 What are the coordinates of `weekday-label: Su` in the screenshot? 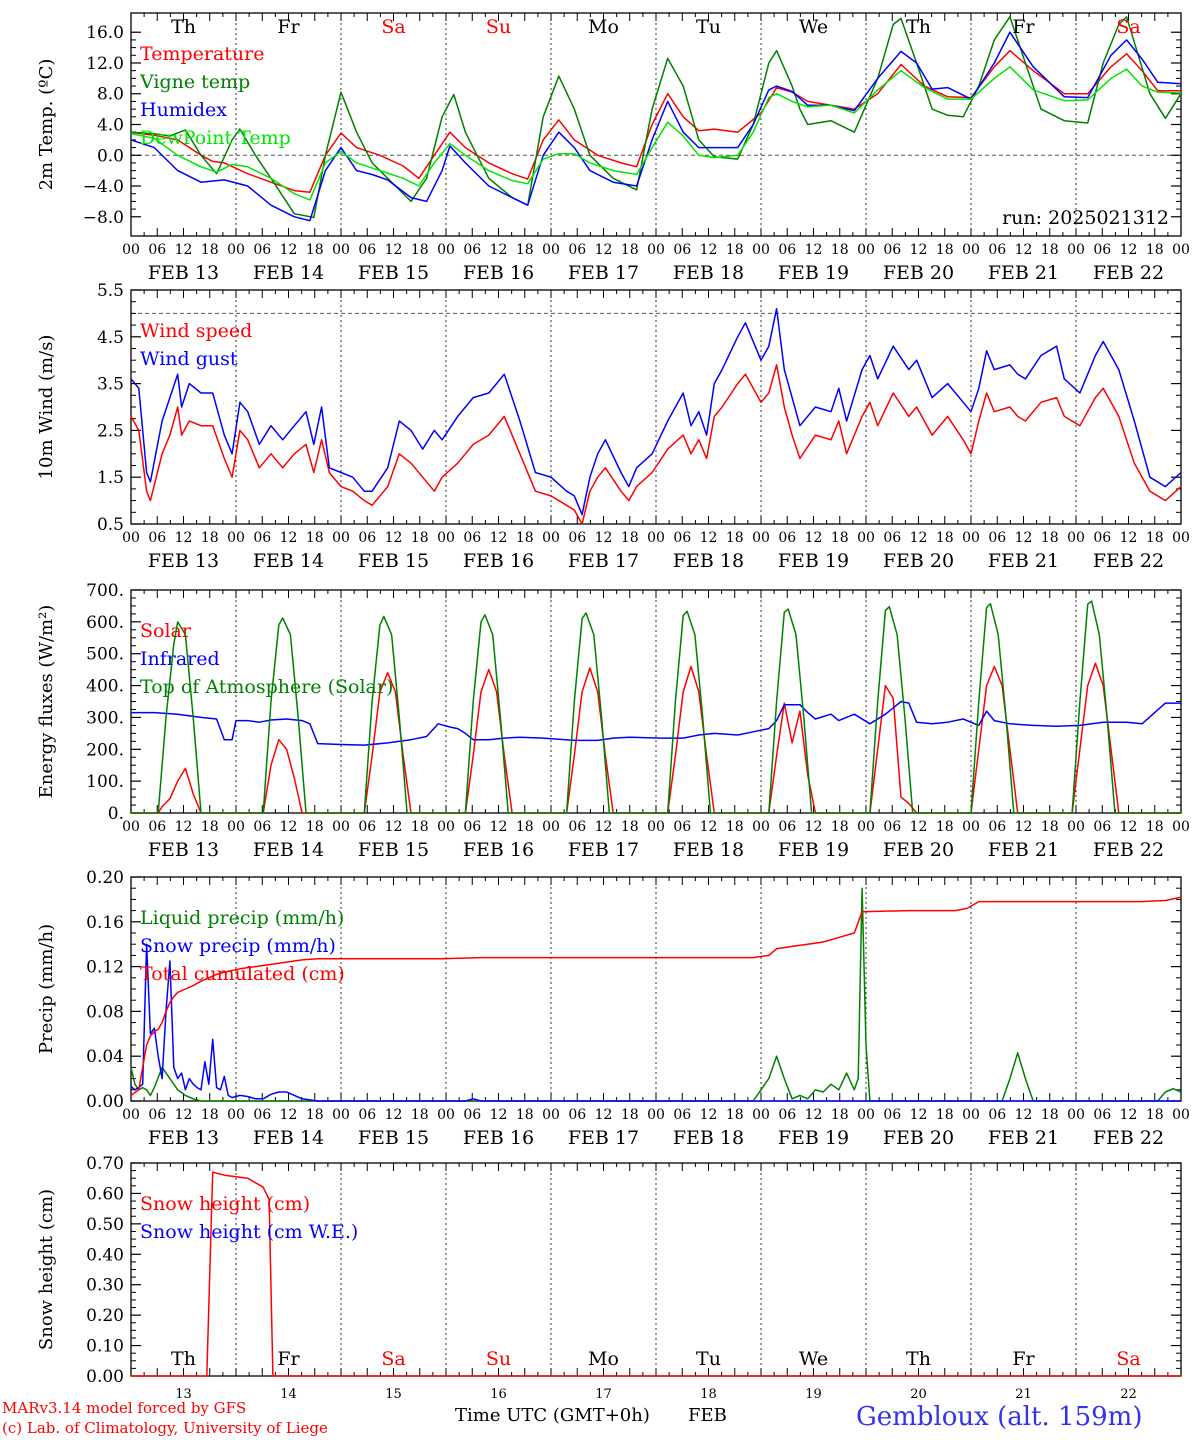 It's located at (498, 27).